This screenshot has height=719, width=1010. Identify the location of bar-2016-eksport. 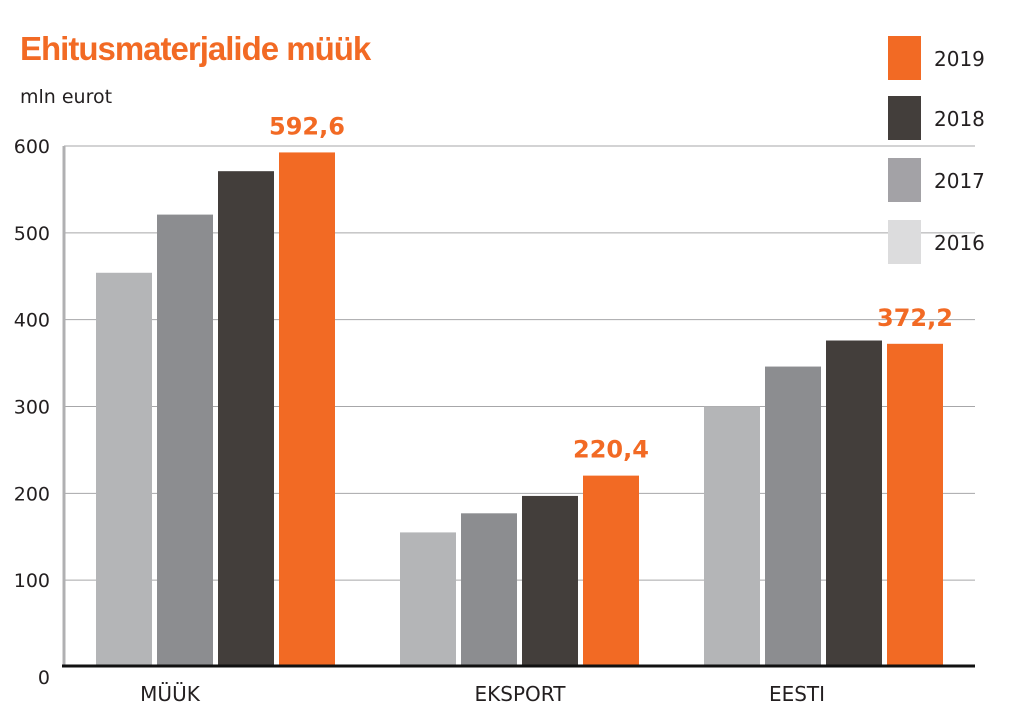
(428, 599).